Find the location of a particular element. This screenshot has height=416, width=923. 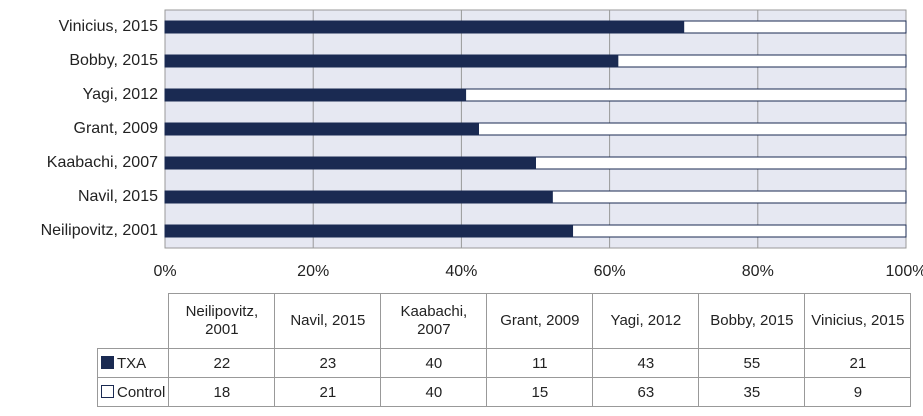

table-corner is located at coordinates (133, 321).